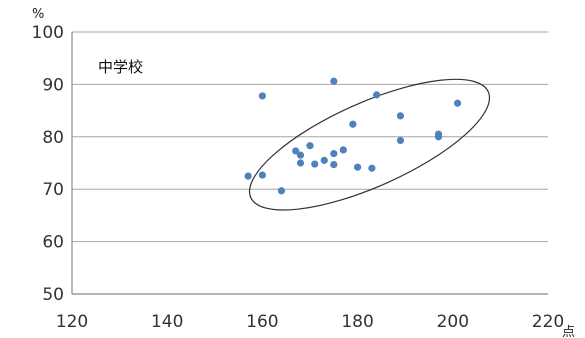 This screenshot has height=338, width=585. What do you see at coordinates (38, 14) in the screenshot?
I see `y-unit-label: %` at bounding box center [38, 14].